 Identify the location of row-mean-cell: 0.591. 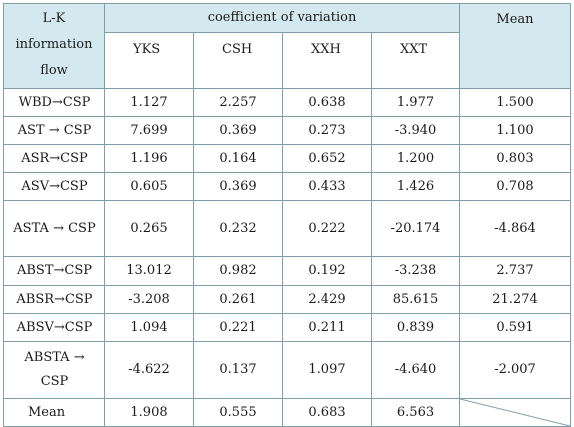
(515, 327).